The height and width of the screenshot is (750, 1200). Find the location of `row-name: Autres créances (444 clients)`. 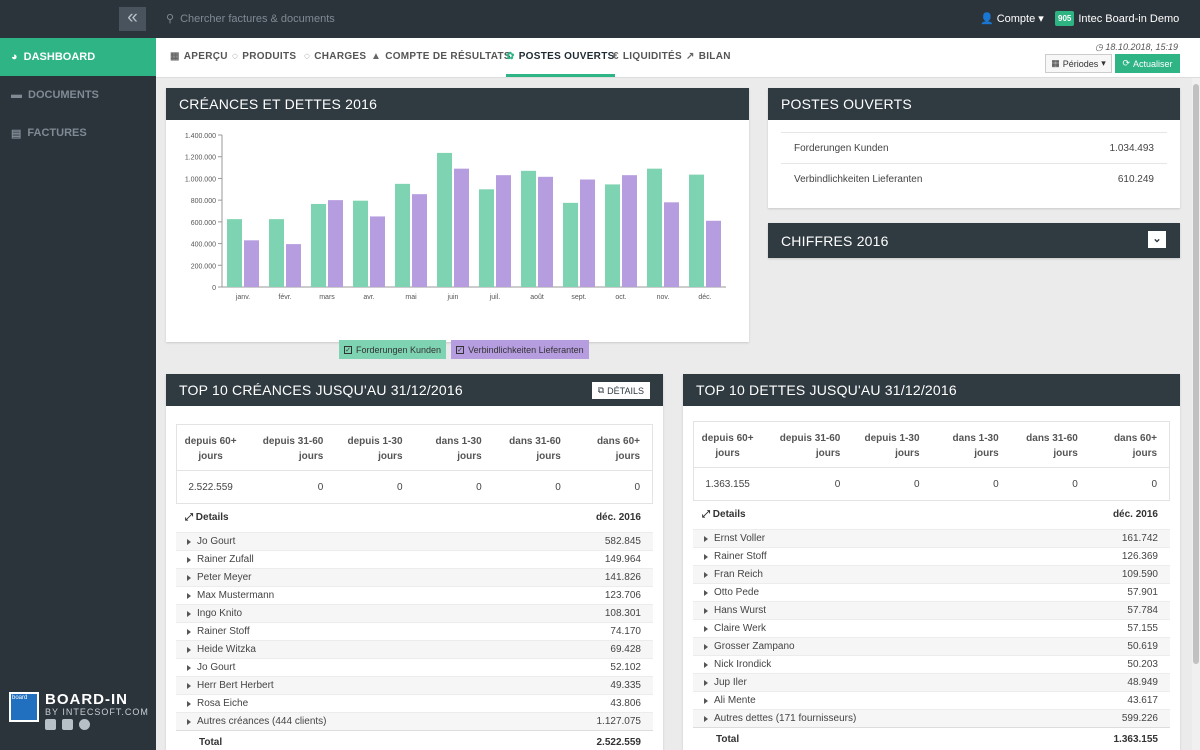

row-name: Autres créances (444 clients) is located at coordinates (257, 721).